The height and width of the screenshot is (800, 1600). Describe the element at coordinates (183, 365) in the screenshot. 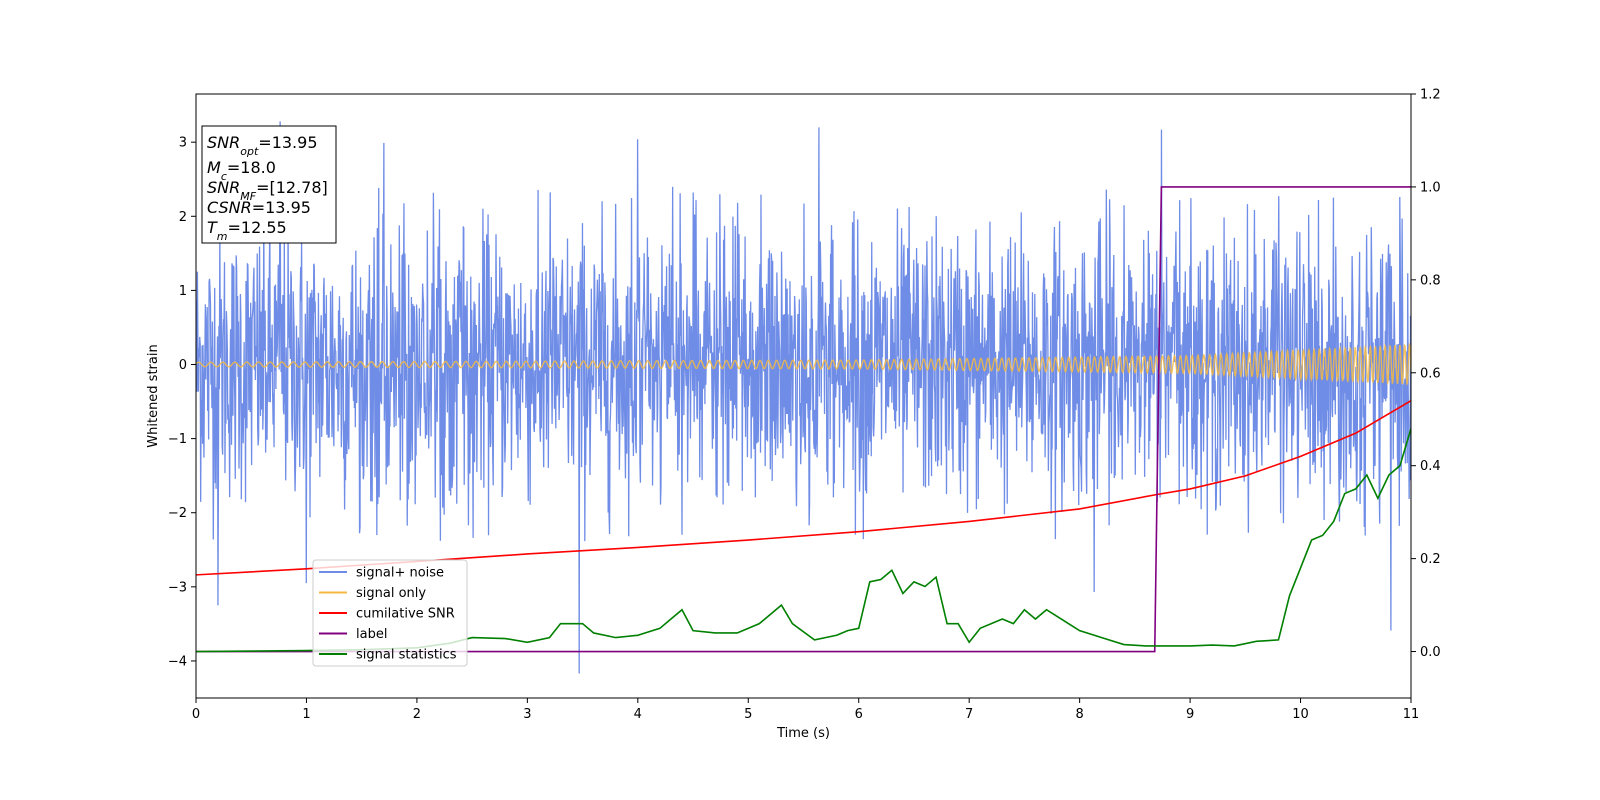

I see `y-tick-label: 0` at that location.